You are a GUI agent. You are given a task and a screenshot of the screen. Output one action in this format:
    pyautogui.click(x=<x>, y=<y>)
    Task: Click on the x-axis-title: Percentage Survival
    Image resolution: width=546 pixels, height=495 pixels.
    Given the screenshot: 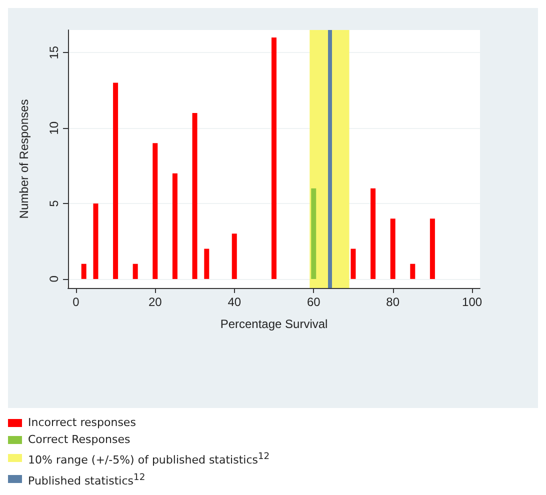 What is the action you would take?
    pyautogui.click(x=274, y=324)
    